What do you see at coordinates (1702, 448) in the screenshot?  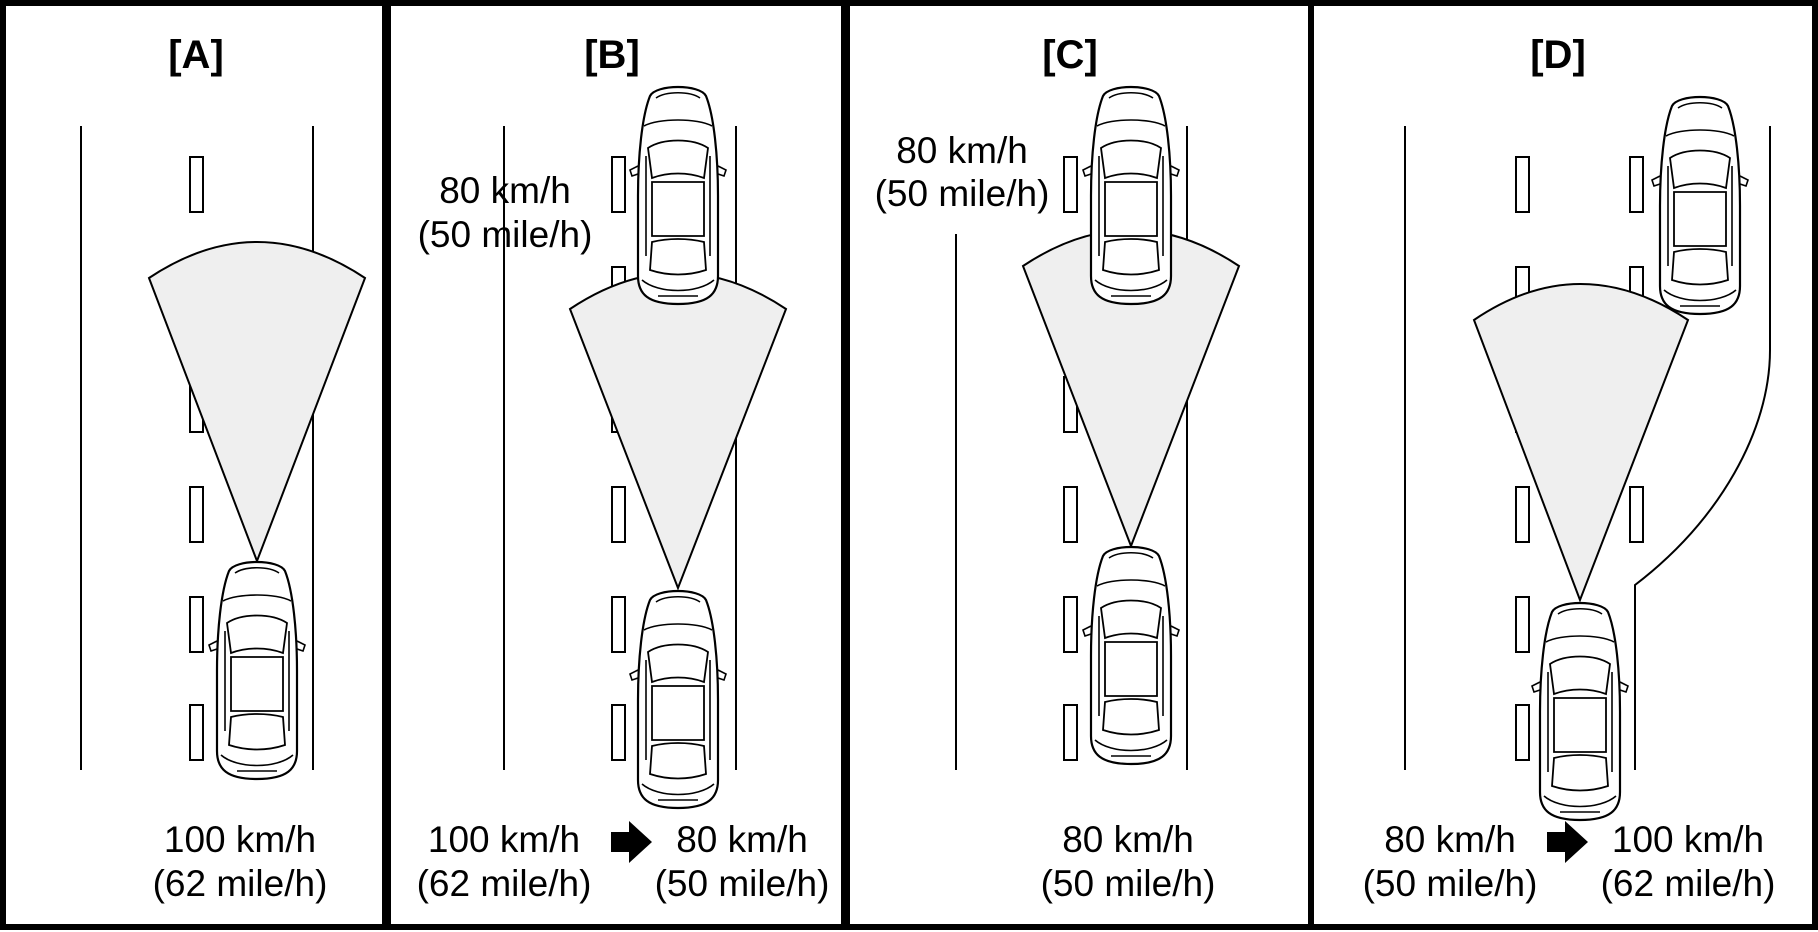 I see `road-edge-right-exit` at bounding box center [1702, 448].